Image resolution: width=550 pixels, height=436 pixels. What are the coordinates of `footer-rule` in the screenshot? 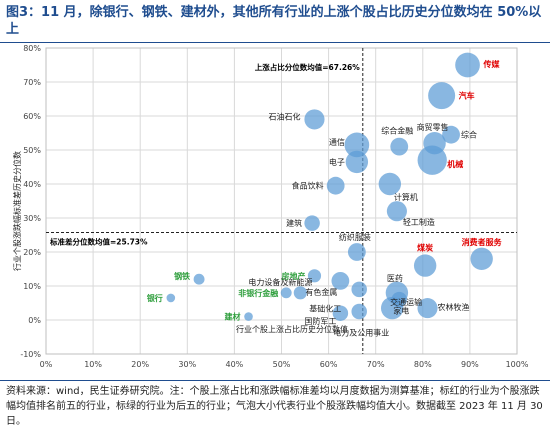 It's located at (275, 380).